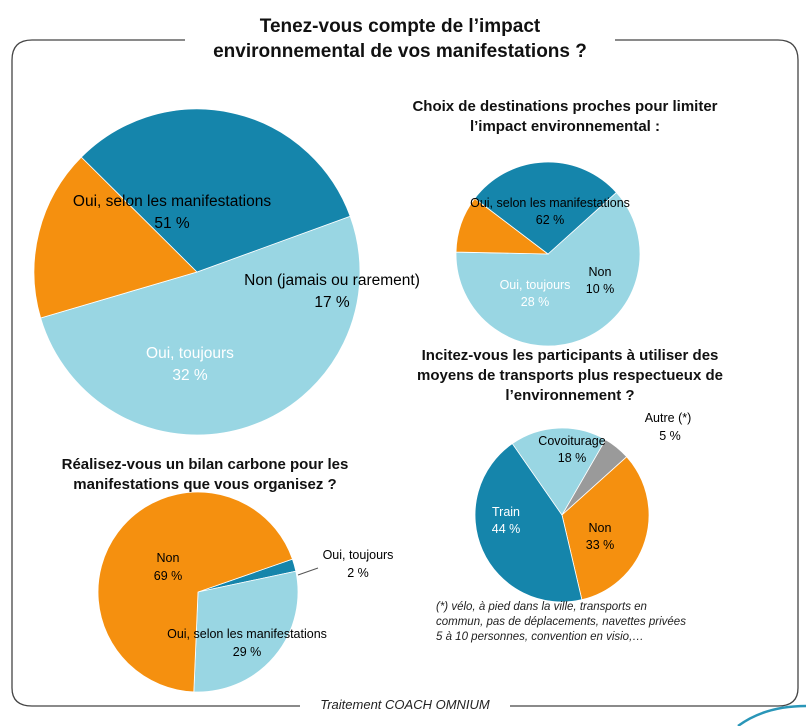  I want to click on trans-label-covoiturage: Covoiturage, so click(571, 441).